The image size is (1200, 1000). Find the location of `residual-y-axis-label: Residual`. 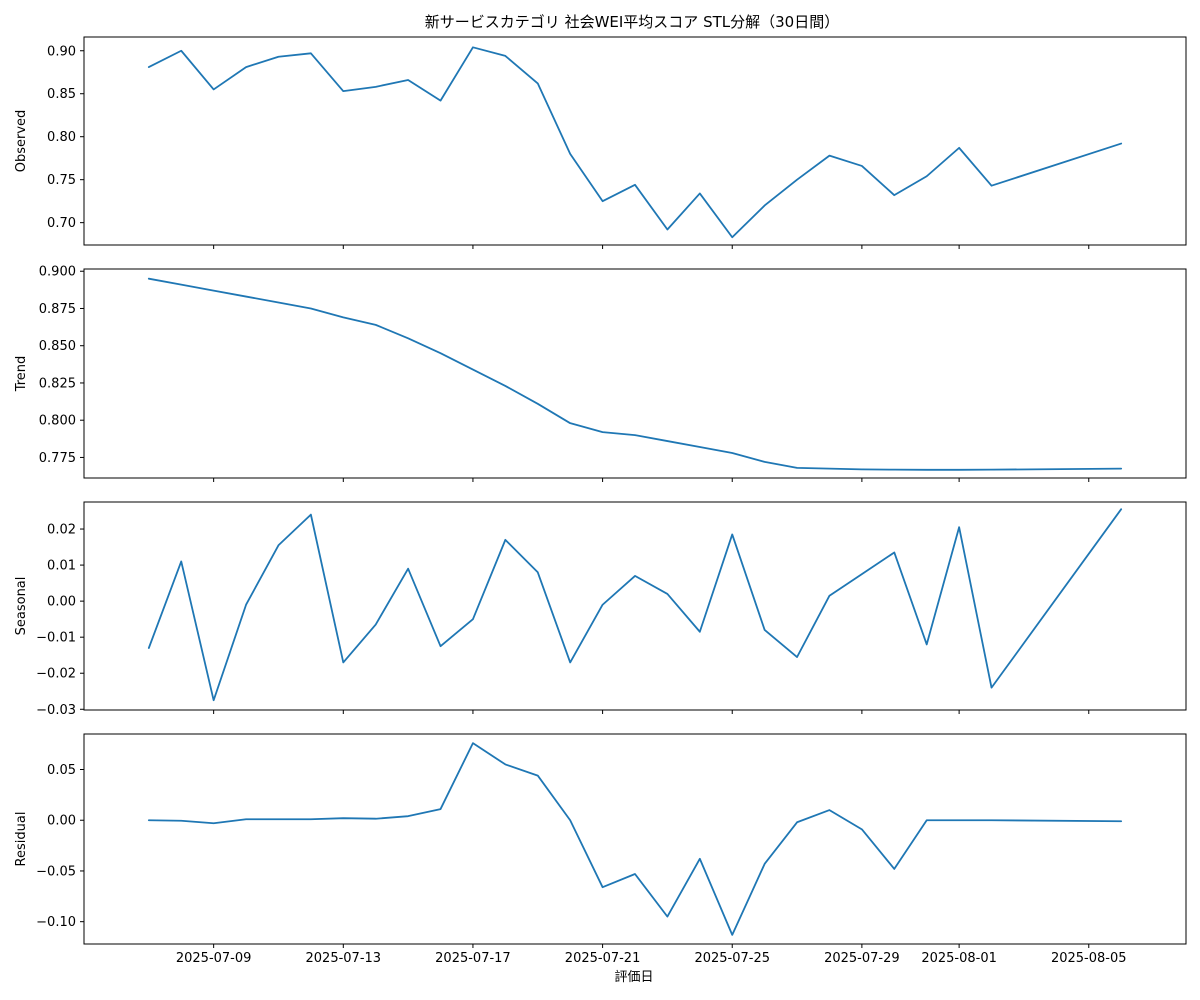

residual-y-axis-label: Residual is located at coordinates (21, 839).